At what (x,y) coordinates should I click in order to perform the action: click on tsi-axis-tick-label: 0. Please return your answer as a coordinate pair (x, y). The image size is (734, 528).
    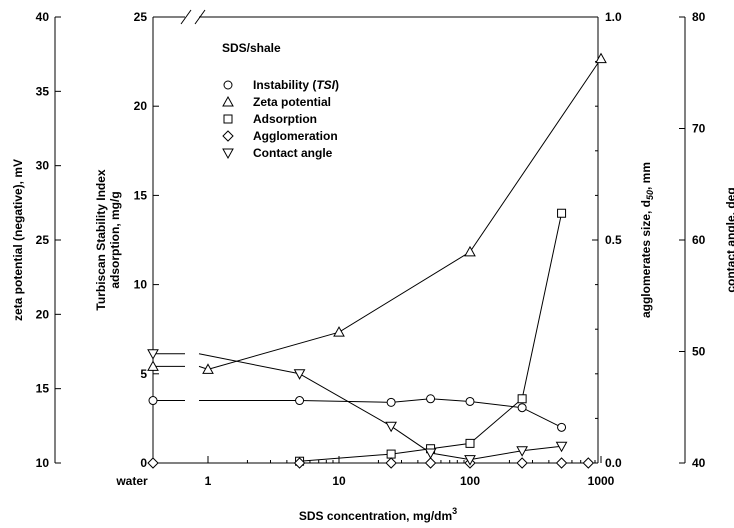
    Looking at the image, I should click on (143, 463).